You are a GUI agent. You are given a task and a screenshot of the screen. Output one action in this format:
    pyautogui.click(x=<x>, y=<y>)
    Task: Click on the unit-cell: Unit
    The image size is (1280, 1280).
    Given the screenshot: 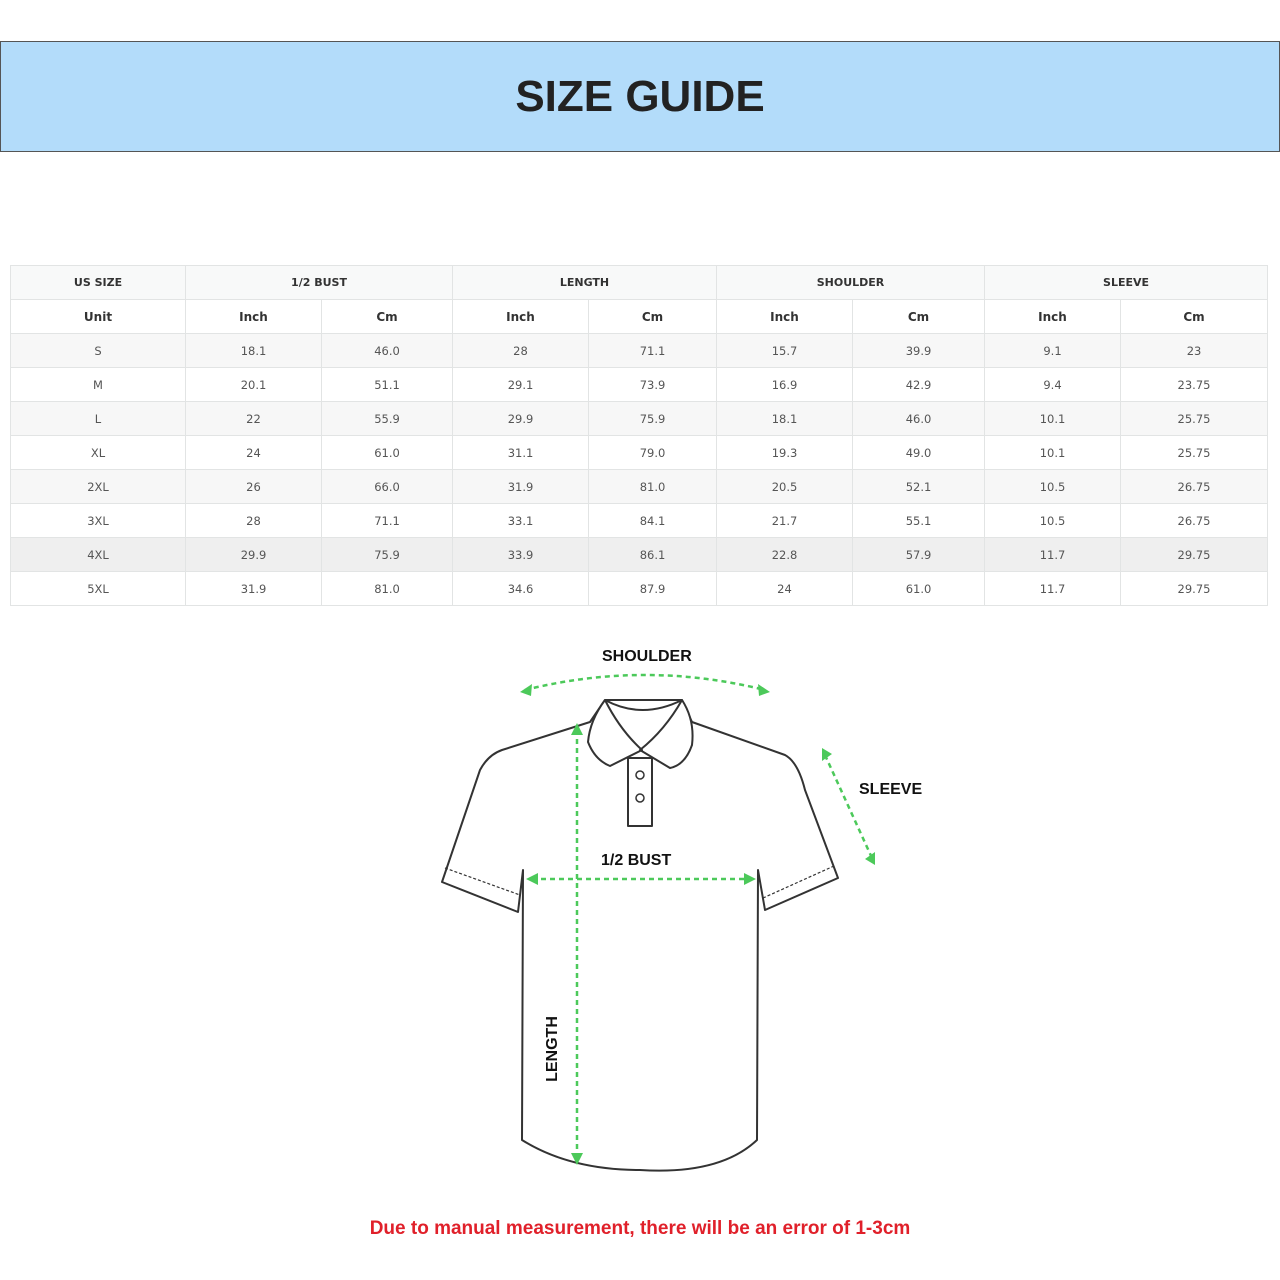 What is the action you would take?
    pyautogui.click(x=98, y=316)
    